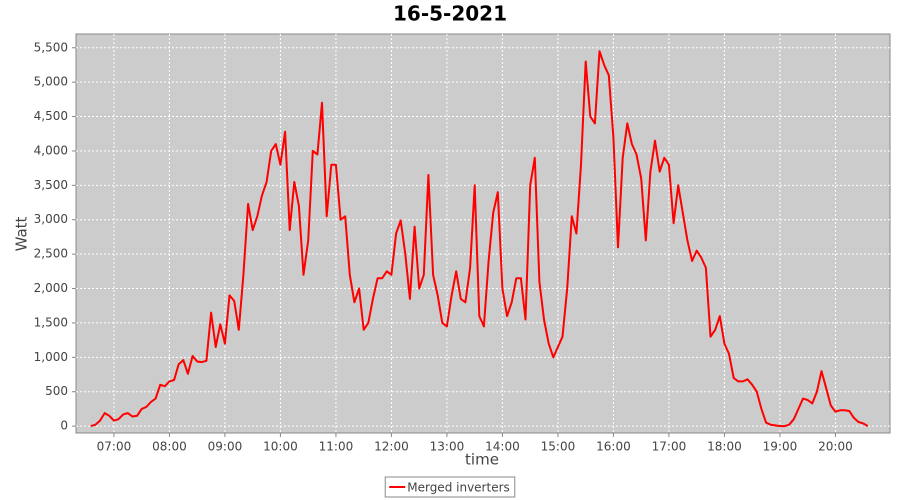  I want to click on y-tick-label: 5,500, so click(51, 47).